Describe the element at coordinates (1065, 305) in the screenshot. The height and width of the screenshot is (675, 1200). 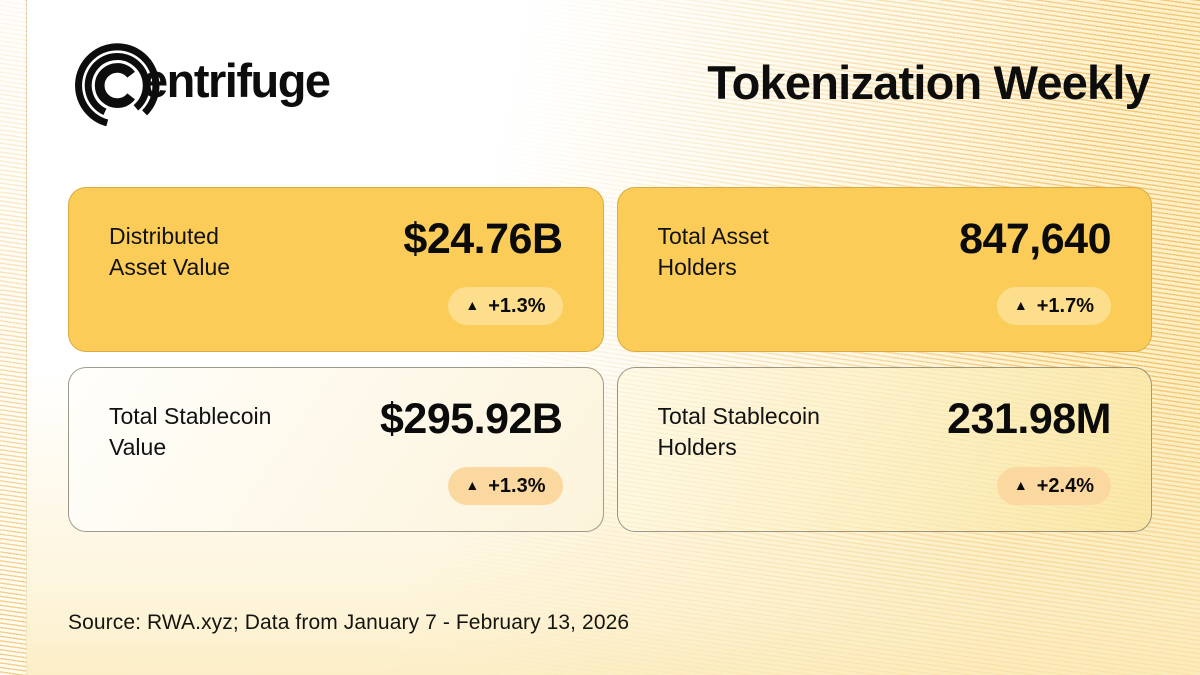
I see `change-value: +1.7%` at that location.